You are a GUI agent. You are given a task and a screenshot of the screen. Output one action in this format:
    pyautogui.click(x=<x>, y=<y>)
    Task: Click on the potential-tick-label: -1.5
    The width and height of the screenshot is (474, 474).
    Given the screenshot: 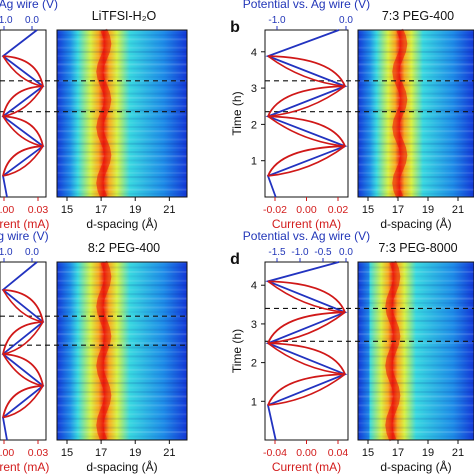 What is the action you would take?
    pyautogui.click(x=277, y=252)
    